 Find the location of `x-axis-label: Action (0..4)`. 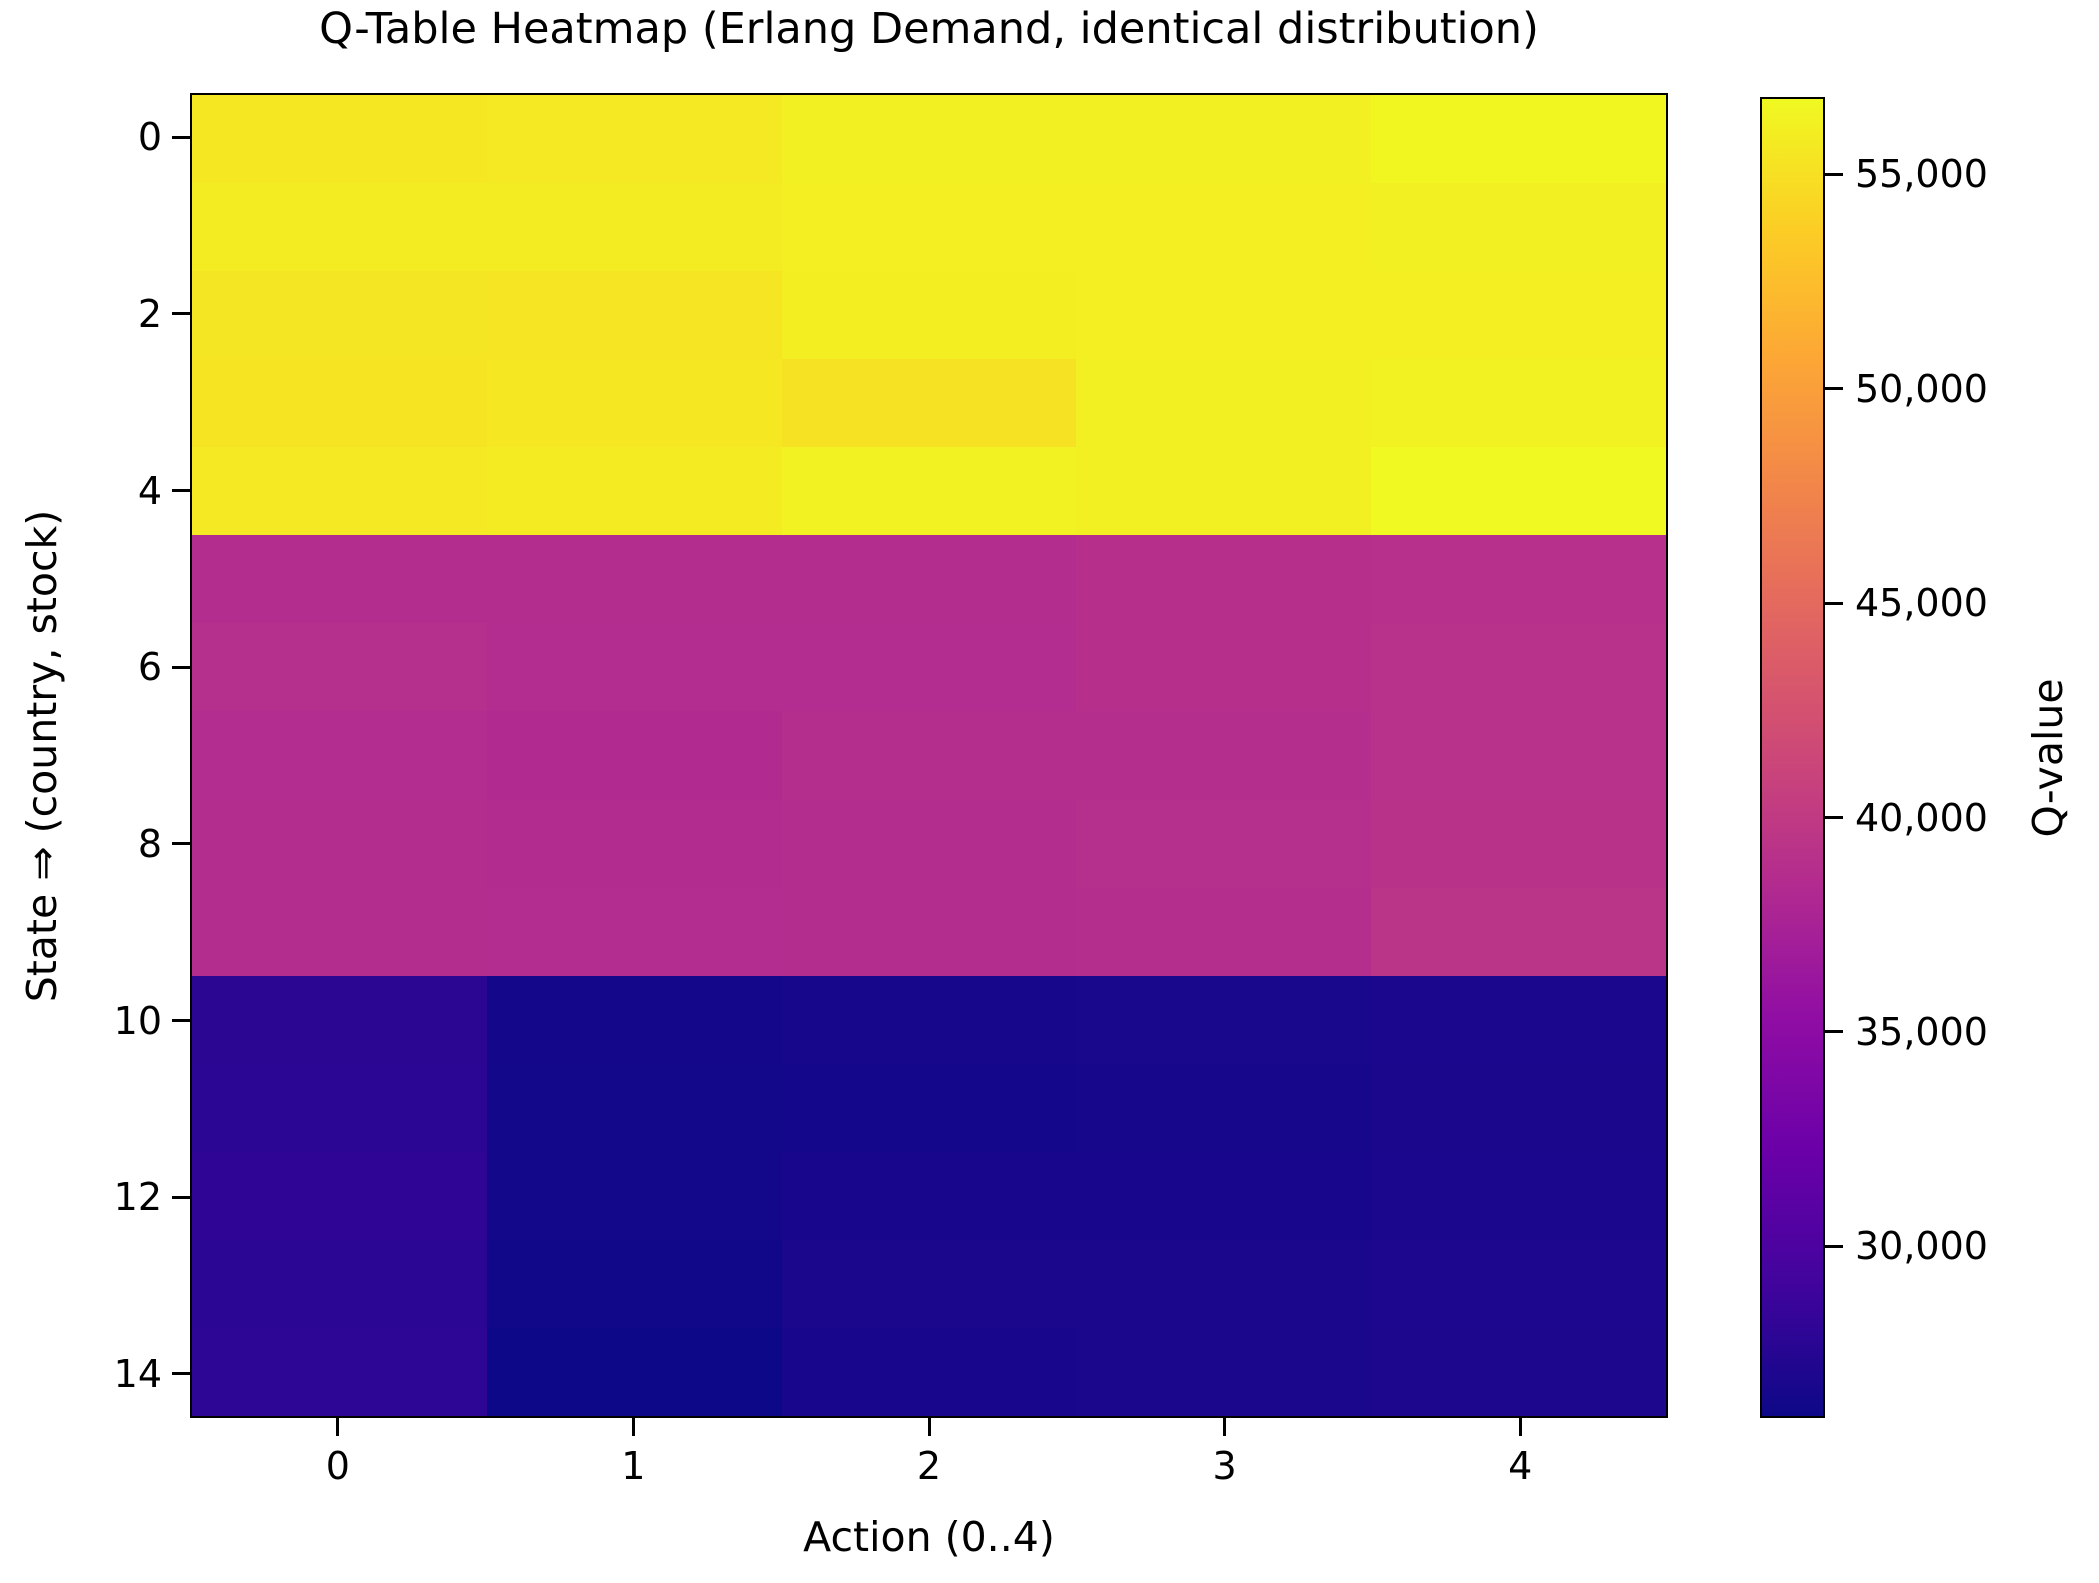

x-axis-label: Action (0..4) is located at coordinates (929, 1537).